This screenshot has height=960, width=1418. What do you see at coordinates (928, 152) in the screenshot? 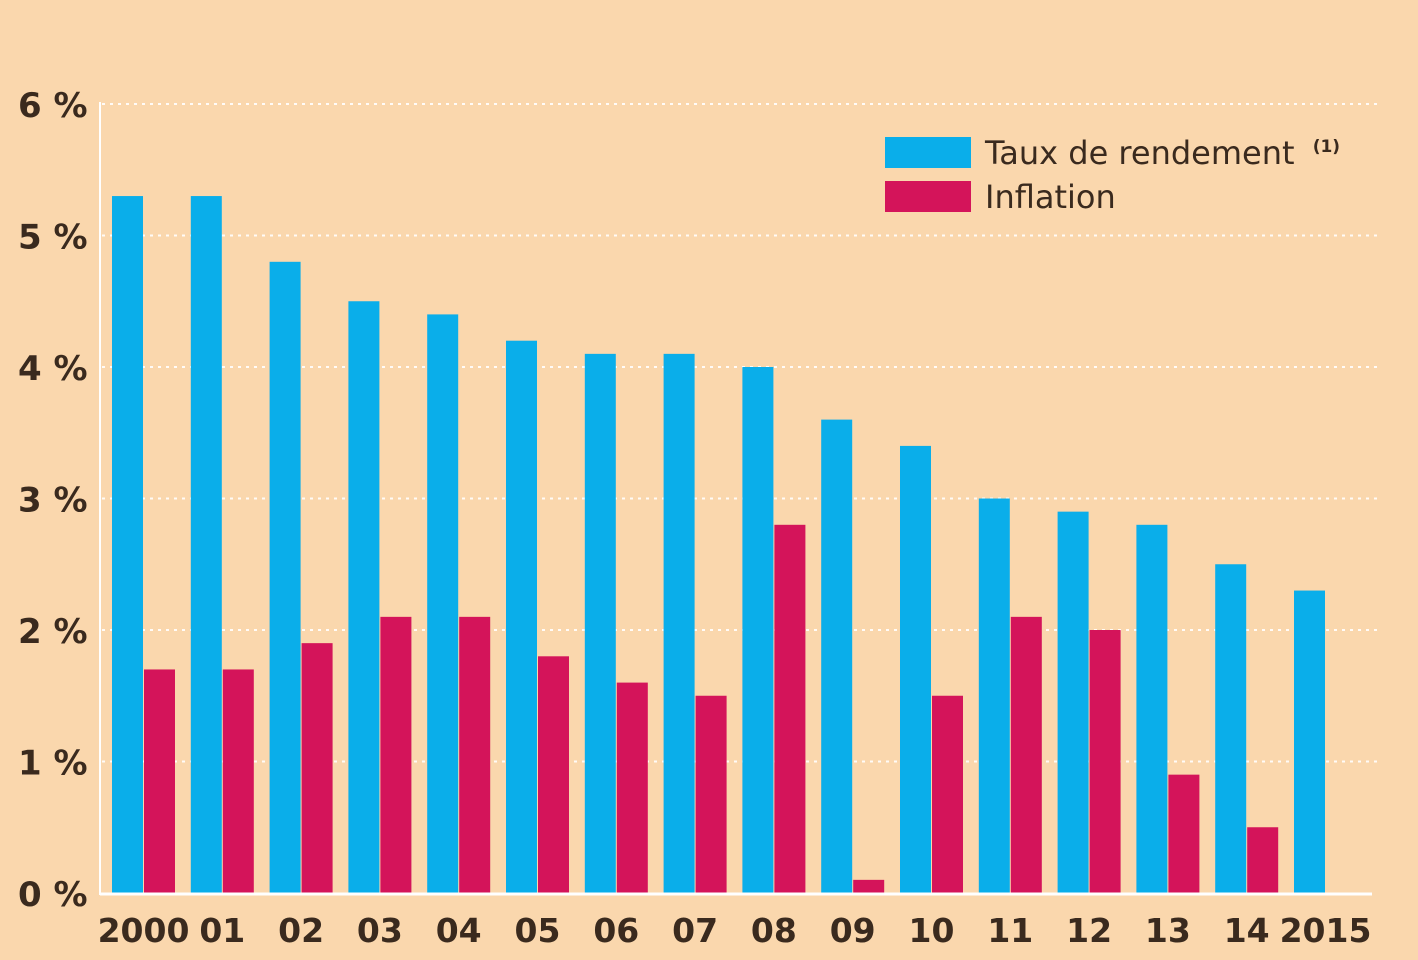
I see `legend-swatch-taux-de-rendement` at bounding box center [928, 152].